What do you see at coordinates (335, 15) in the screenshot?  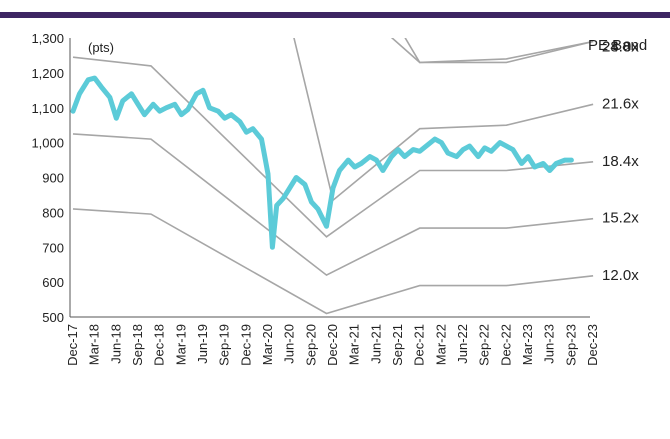 I see `top-accent-bar` at bounding box center [335, 15].